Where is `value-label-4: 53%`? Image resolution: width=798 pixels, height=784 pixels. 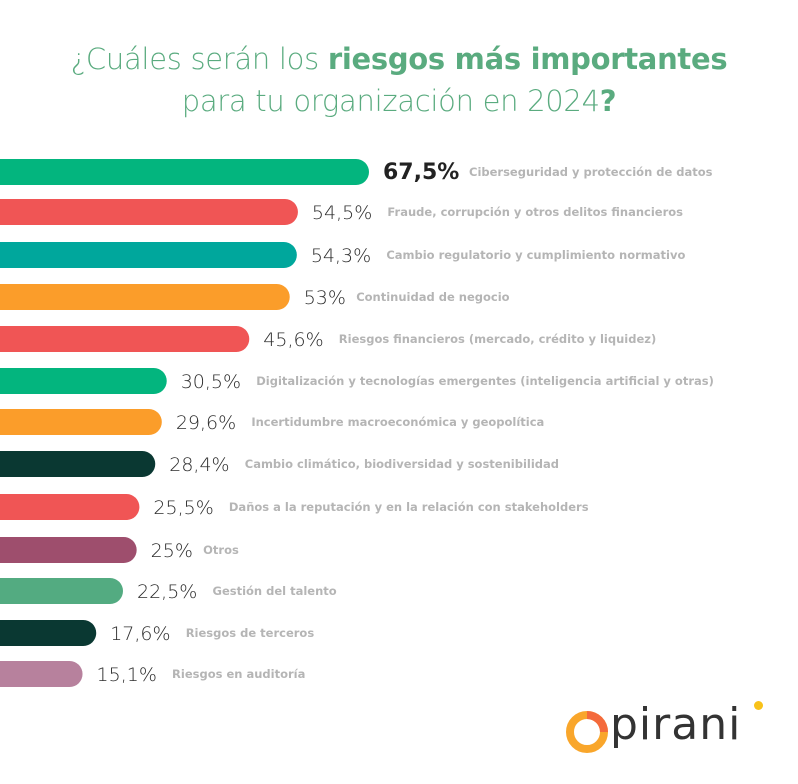 value-label-4: 53% is located at coordinates (325, 298).